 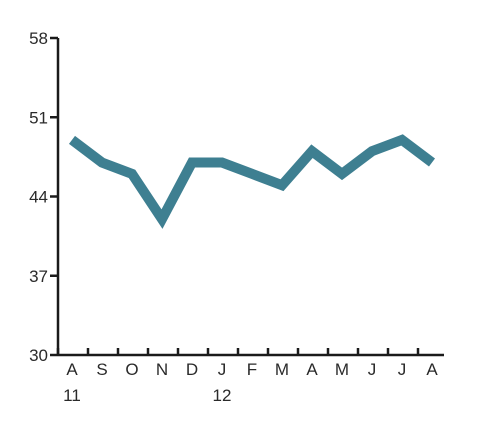 What do you see at coordinates (131, 369) in the screenshot?
I see `x-tick-label: O` at bounding box center [131, 369].